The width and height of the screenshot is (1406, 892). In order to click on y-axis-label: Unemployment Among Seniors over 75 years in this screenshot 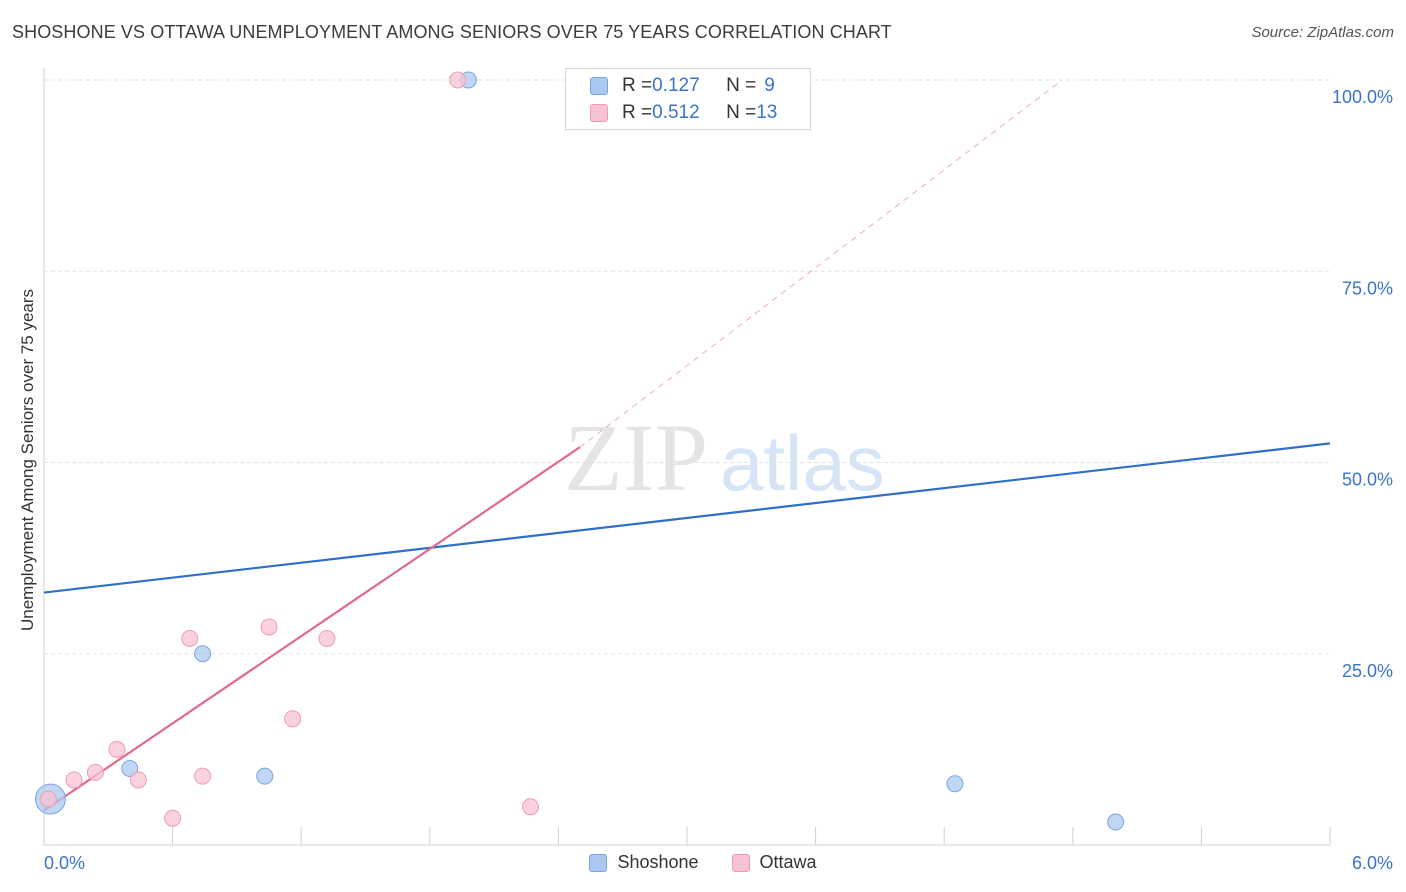, I will do `click(27, 460)`.